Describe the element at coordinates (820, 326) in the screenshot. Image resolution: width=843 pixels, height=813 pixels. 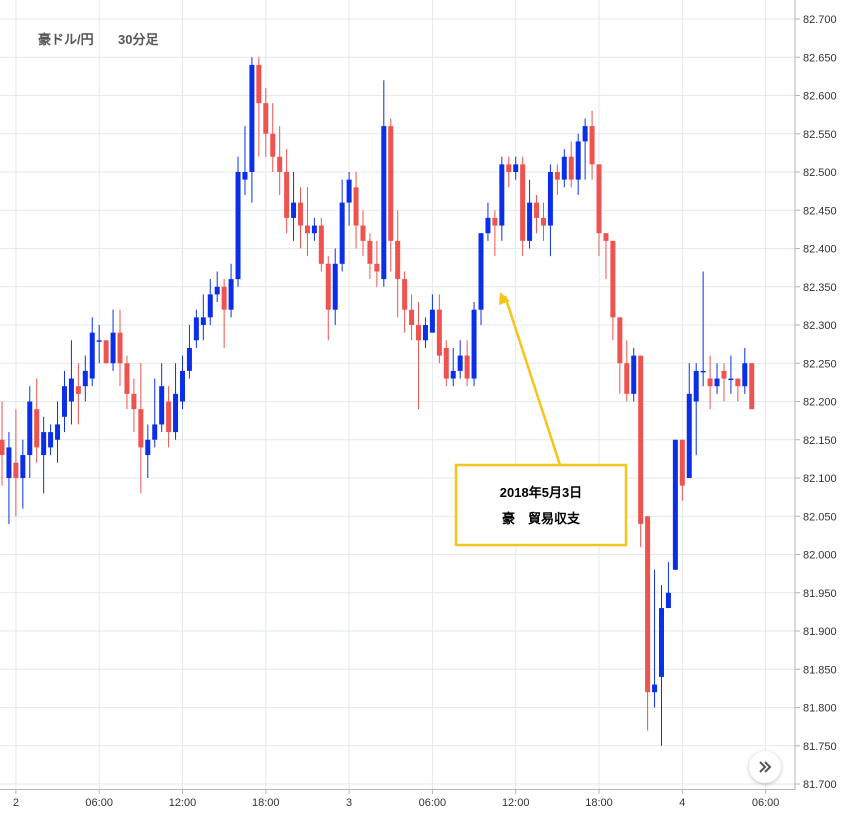
I see `y-tick-label: 82.300` at that location.